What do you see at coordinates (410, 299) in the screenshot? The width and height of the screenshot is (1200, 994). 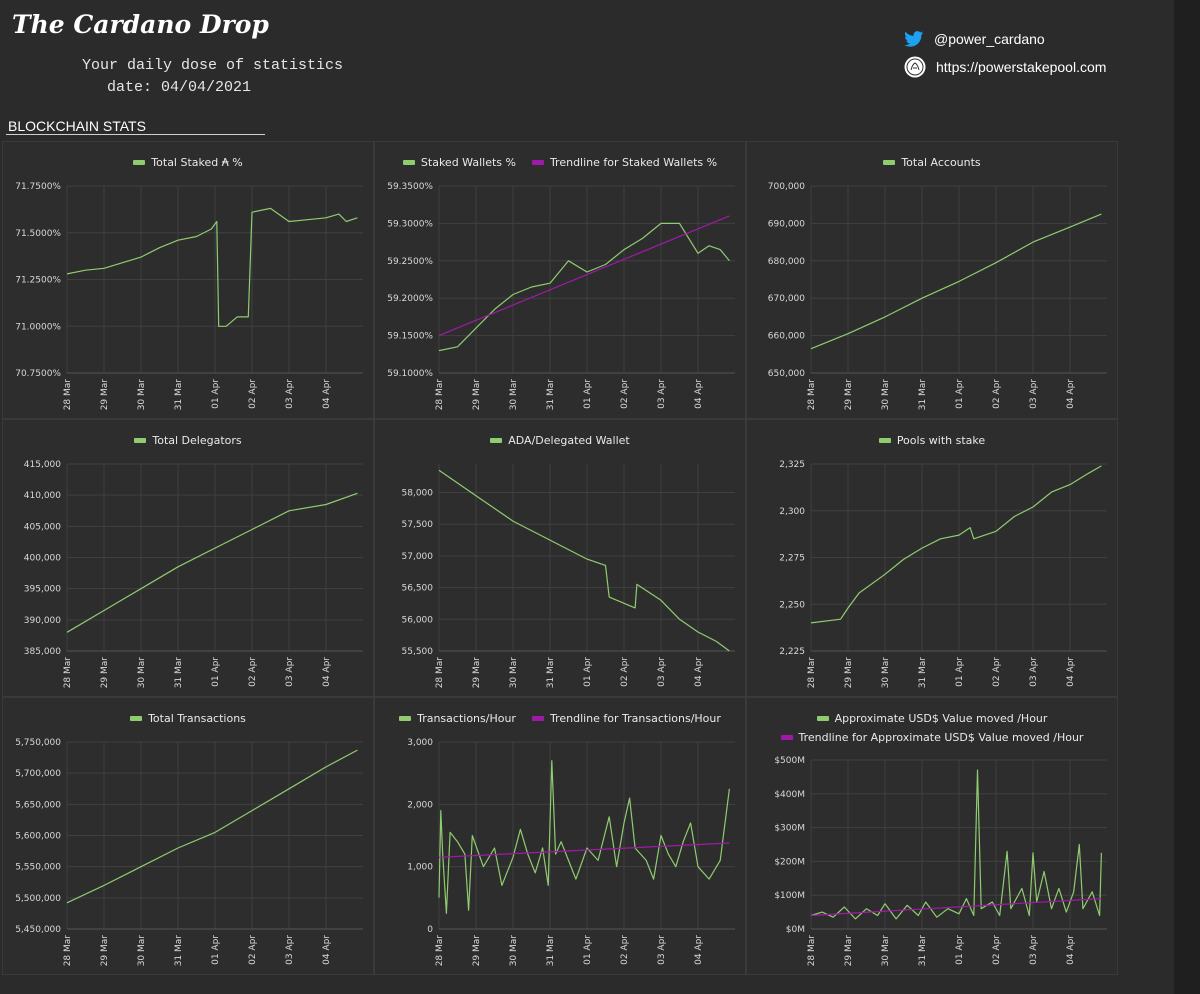 I see `y-tick-label: 59.2000%` at bounding box center [410, 299].